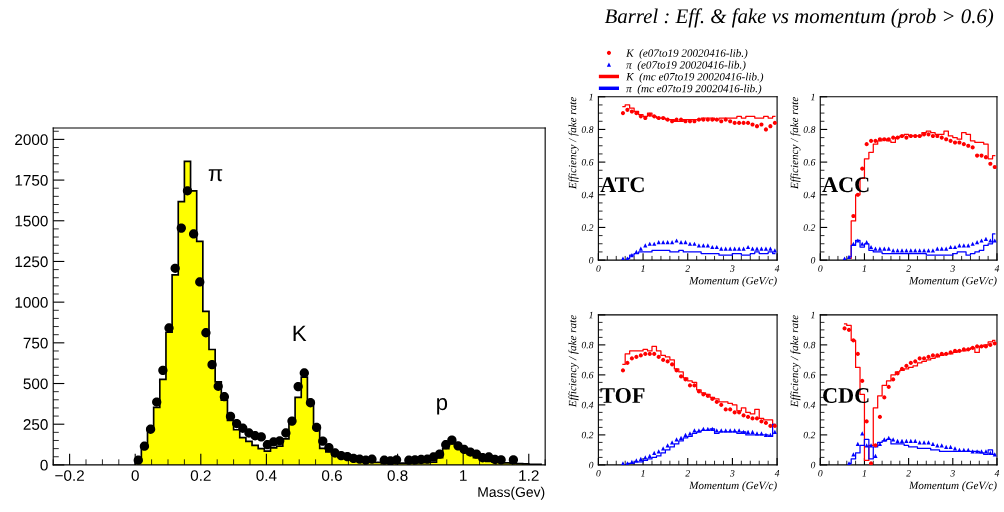 Image resolution: width=1004 pixels, height=512 pixels. I want to click on x-tick-label: 0.8, so click(397, 475).